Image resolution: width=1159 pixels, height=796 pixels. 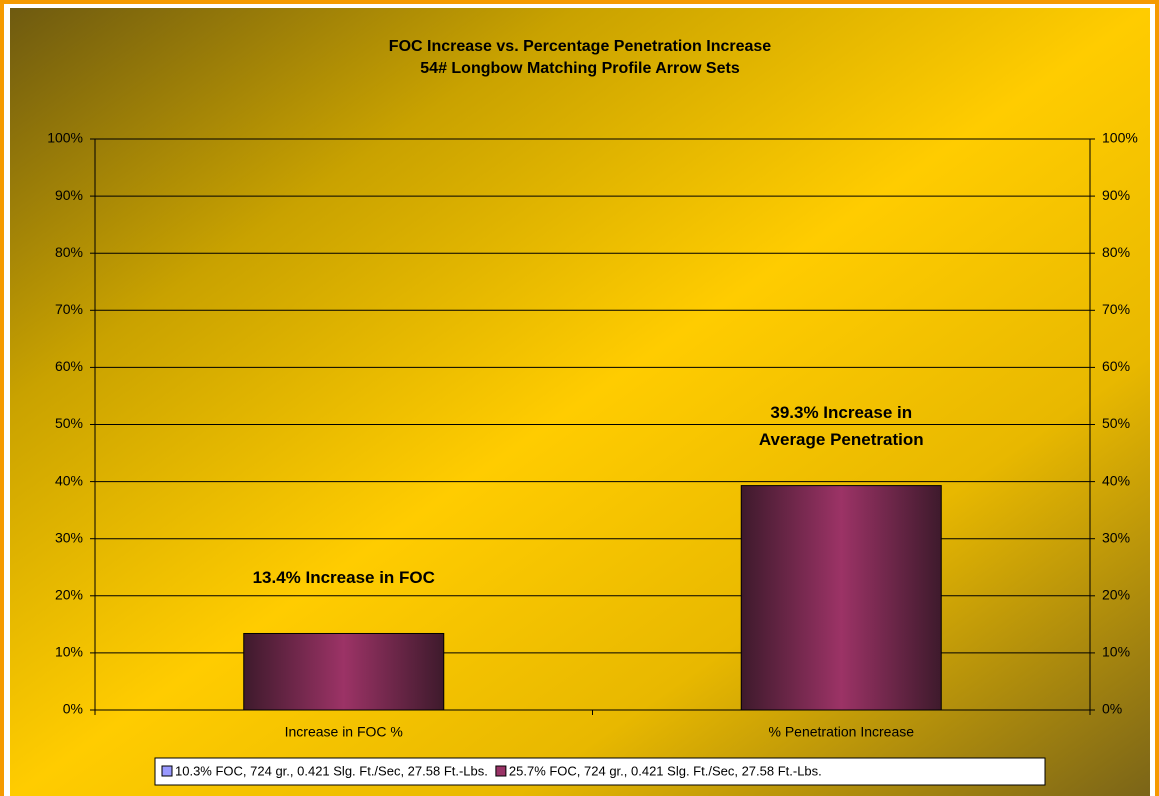 What do you see at coordinates (69, 652) in the screenshot?
I see `y-tick-label: 10%` at bounding box center [69, 652].